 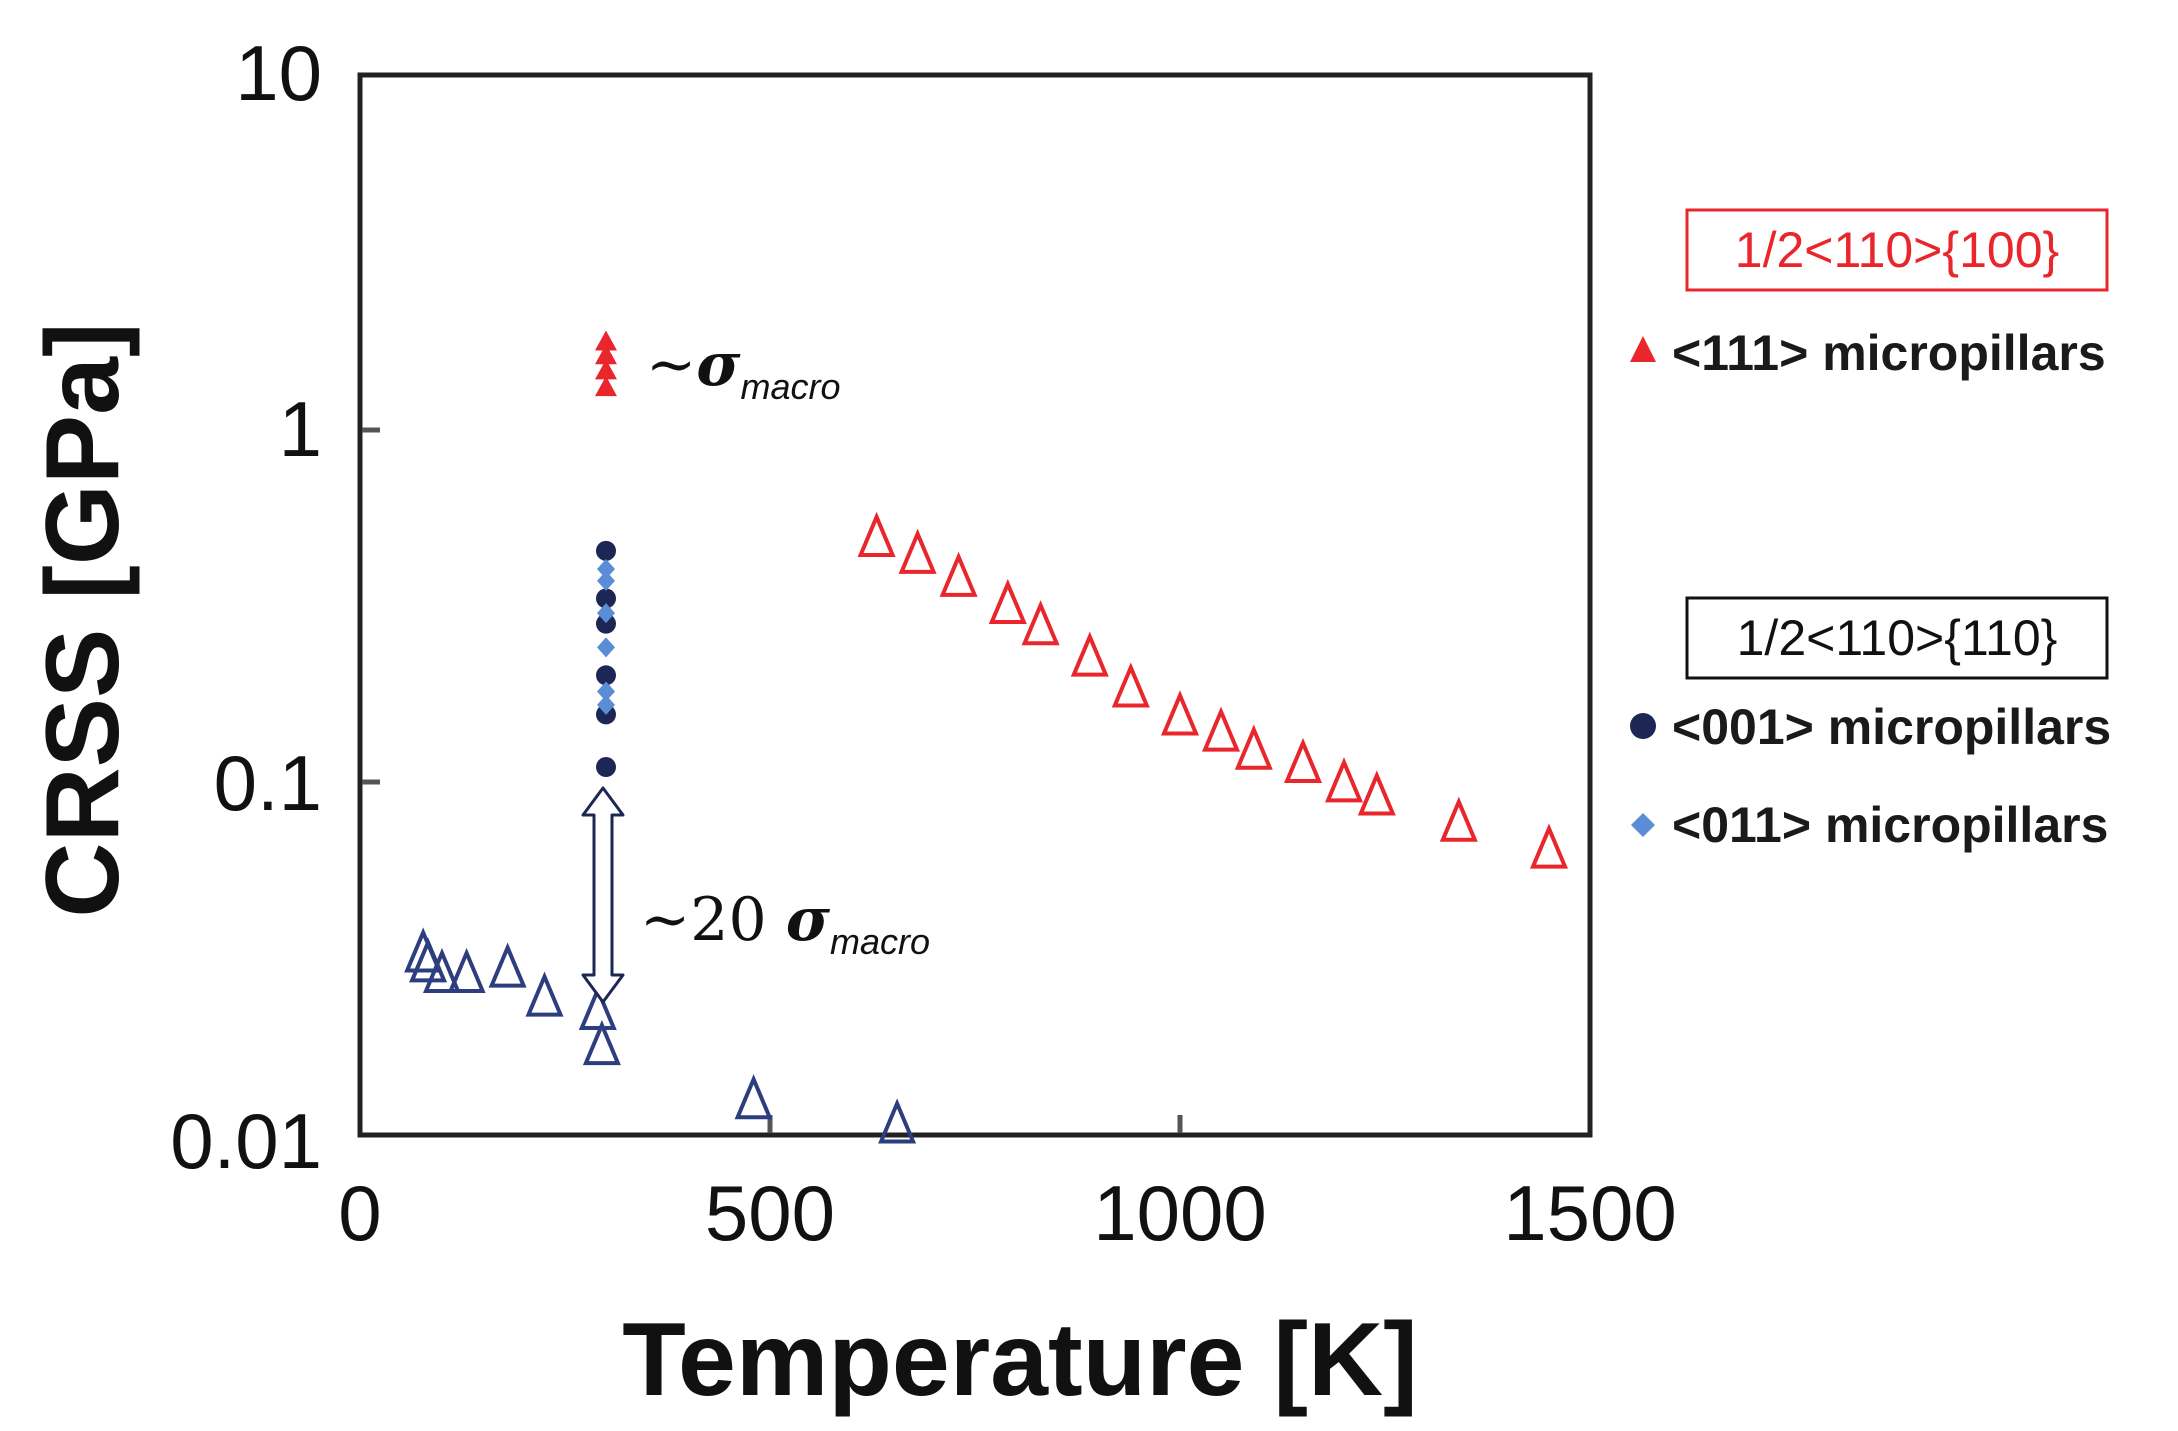 I want to click on legend-circle-icon, so click(x=1643, y=726).